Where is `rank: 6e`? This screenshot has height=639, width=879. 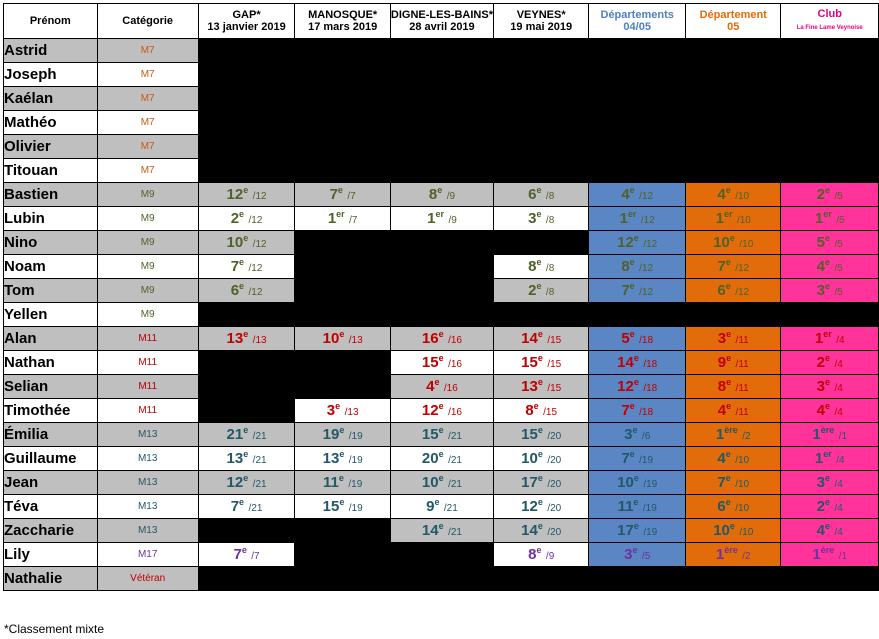 rank: 6e is located at coordinates (723, 290).